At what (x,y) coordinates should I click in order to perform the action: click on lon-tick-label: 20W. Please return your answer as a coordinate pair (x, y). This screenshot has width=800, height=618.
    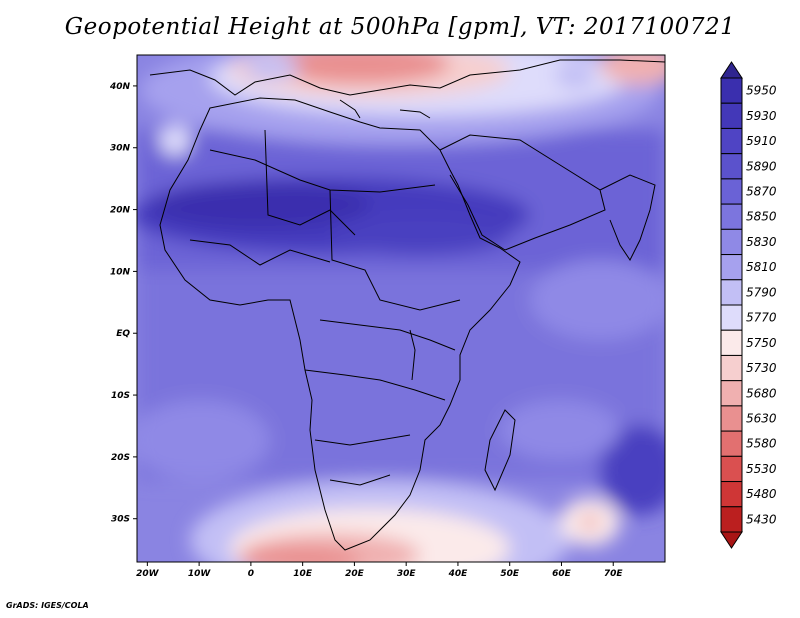
    Looking at the image, I should click on (148, 574).